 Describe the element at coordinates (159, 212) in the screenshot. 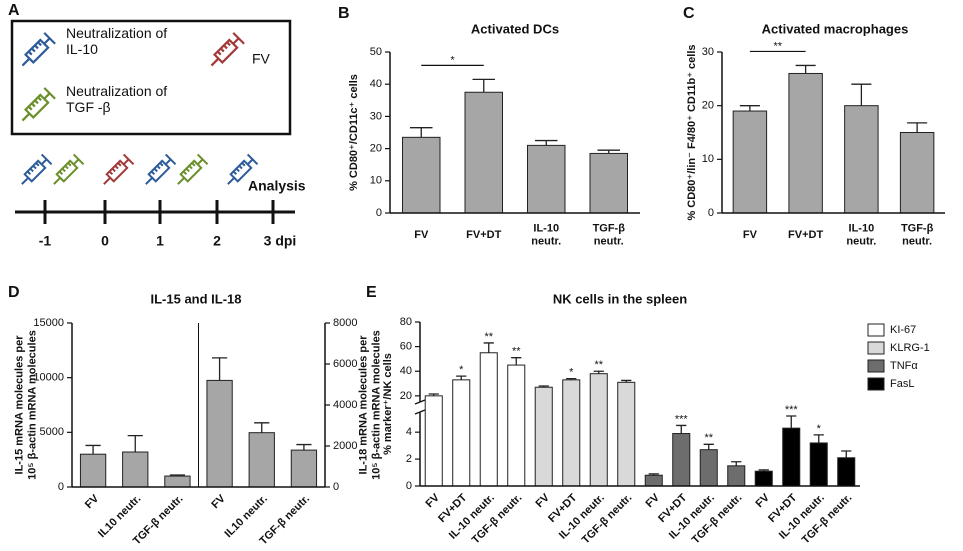

I see `timeline-ticks` at that location.